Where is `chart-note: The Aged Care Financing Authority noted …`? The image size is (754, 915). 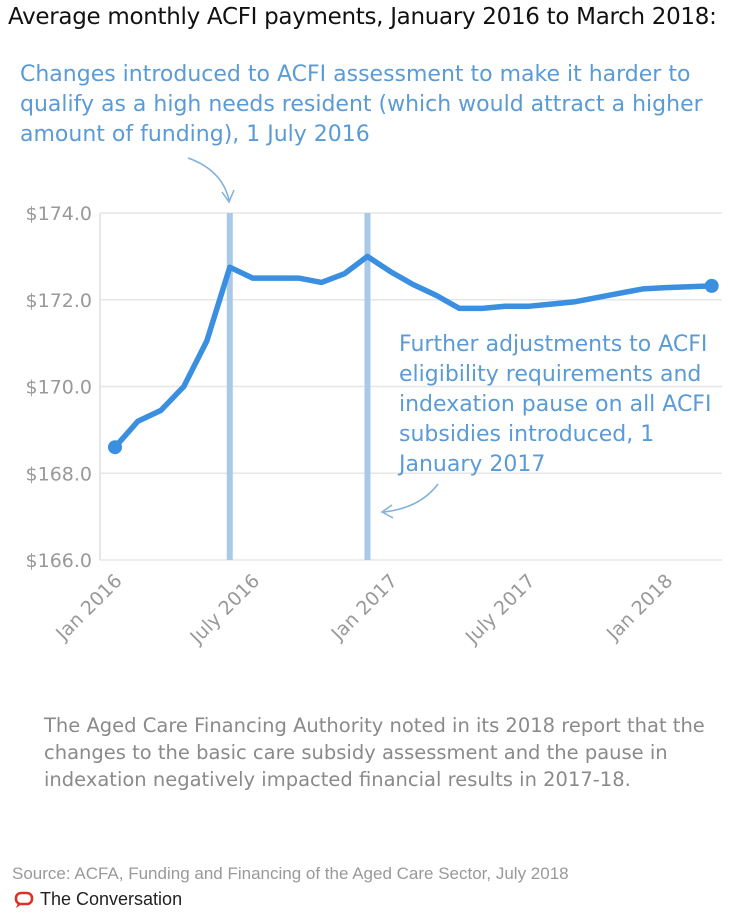
chart-note: The Aged Care Financing Authority noted … is located at coordinates (374, 752).